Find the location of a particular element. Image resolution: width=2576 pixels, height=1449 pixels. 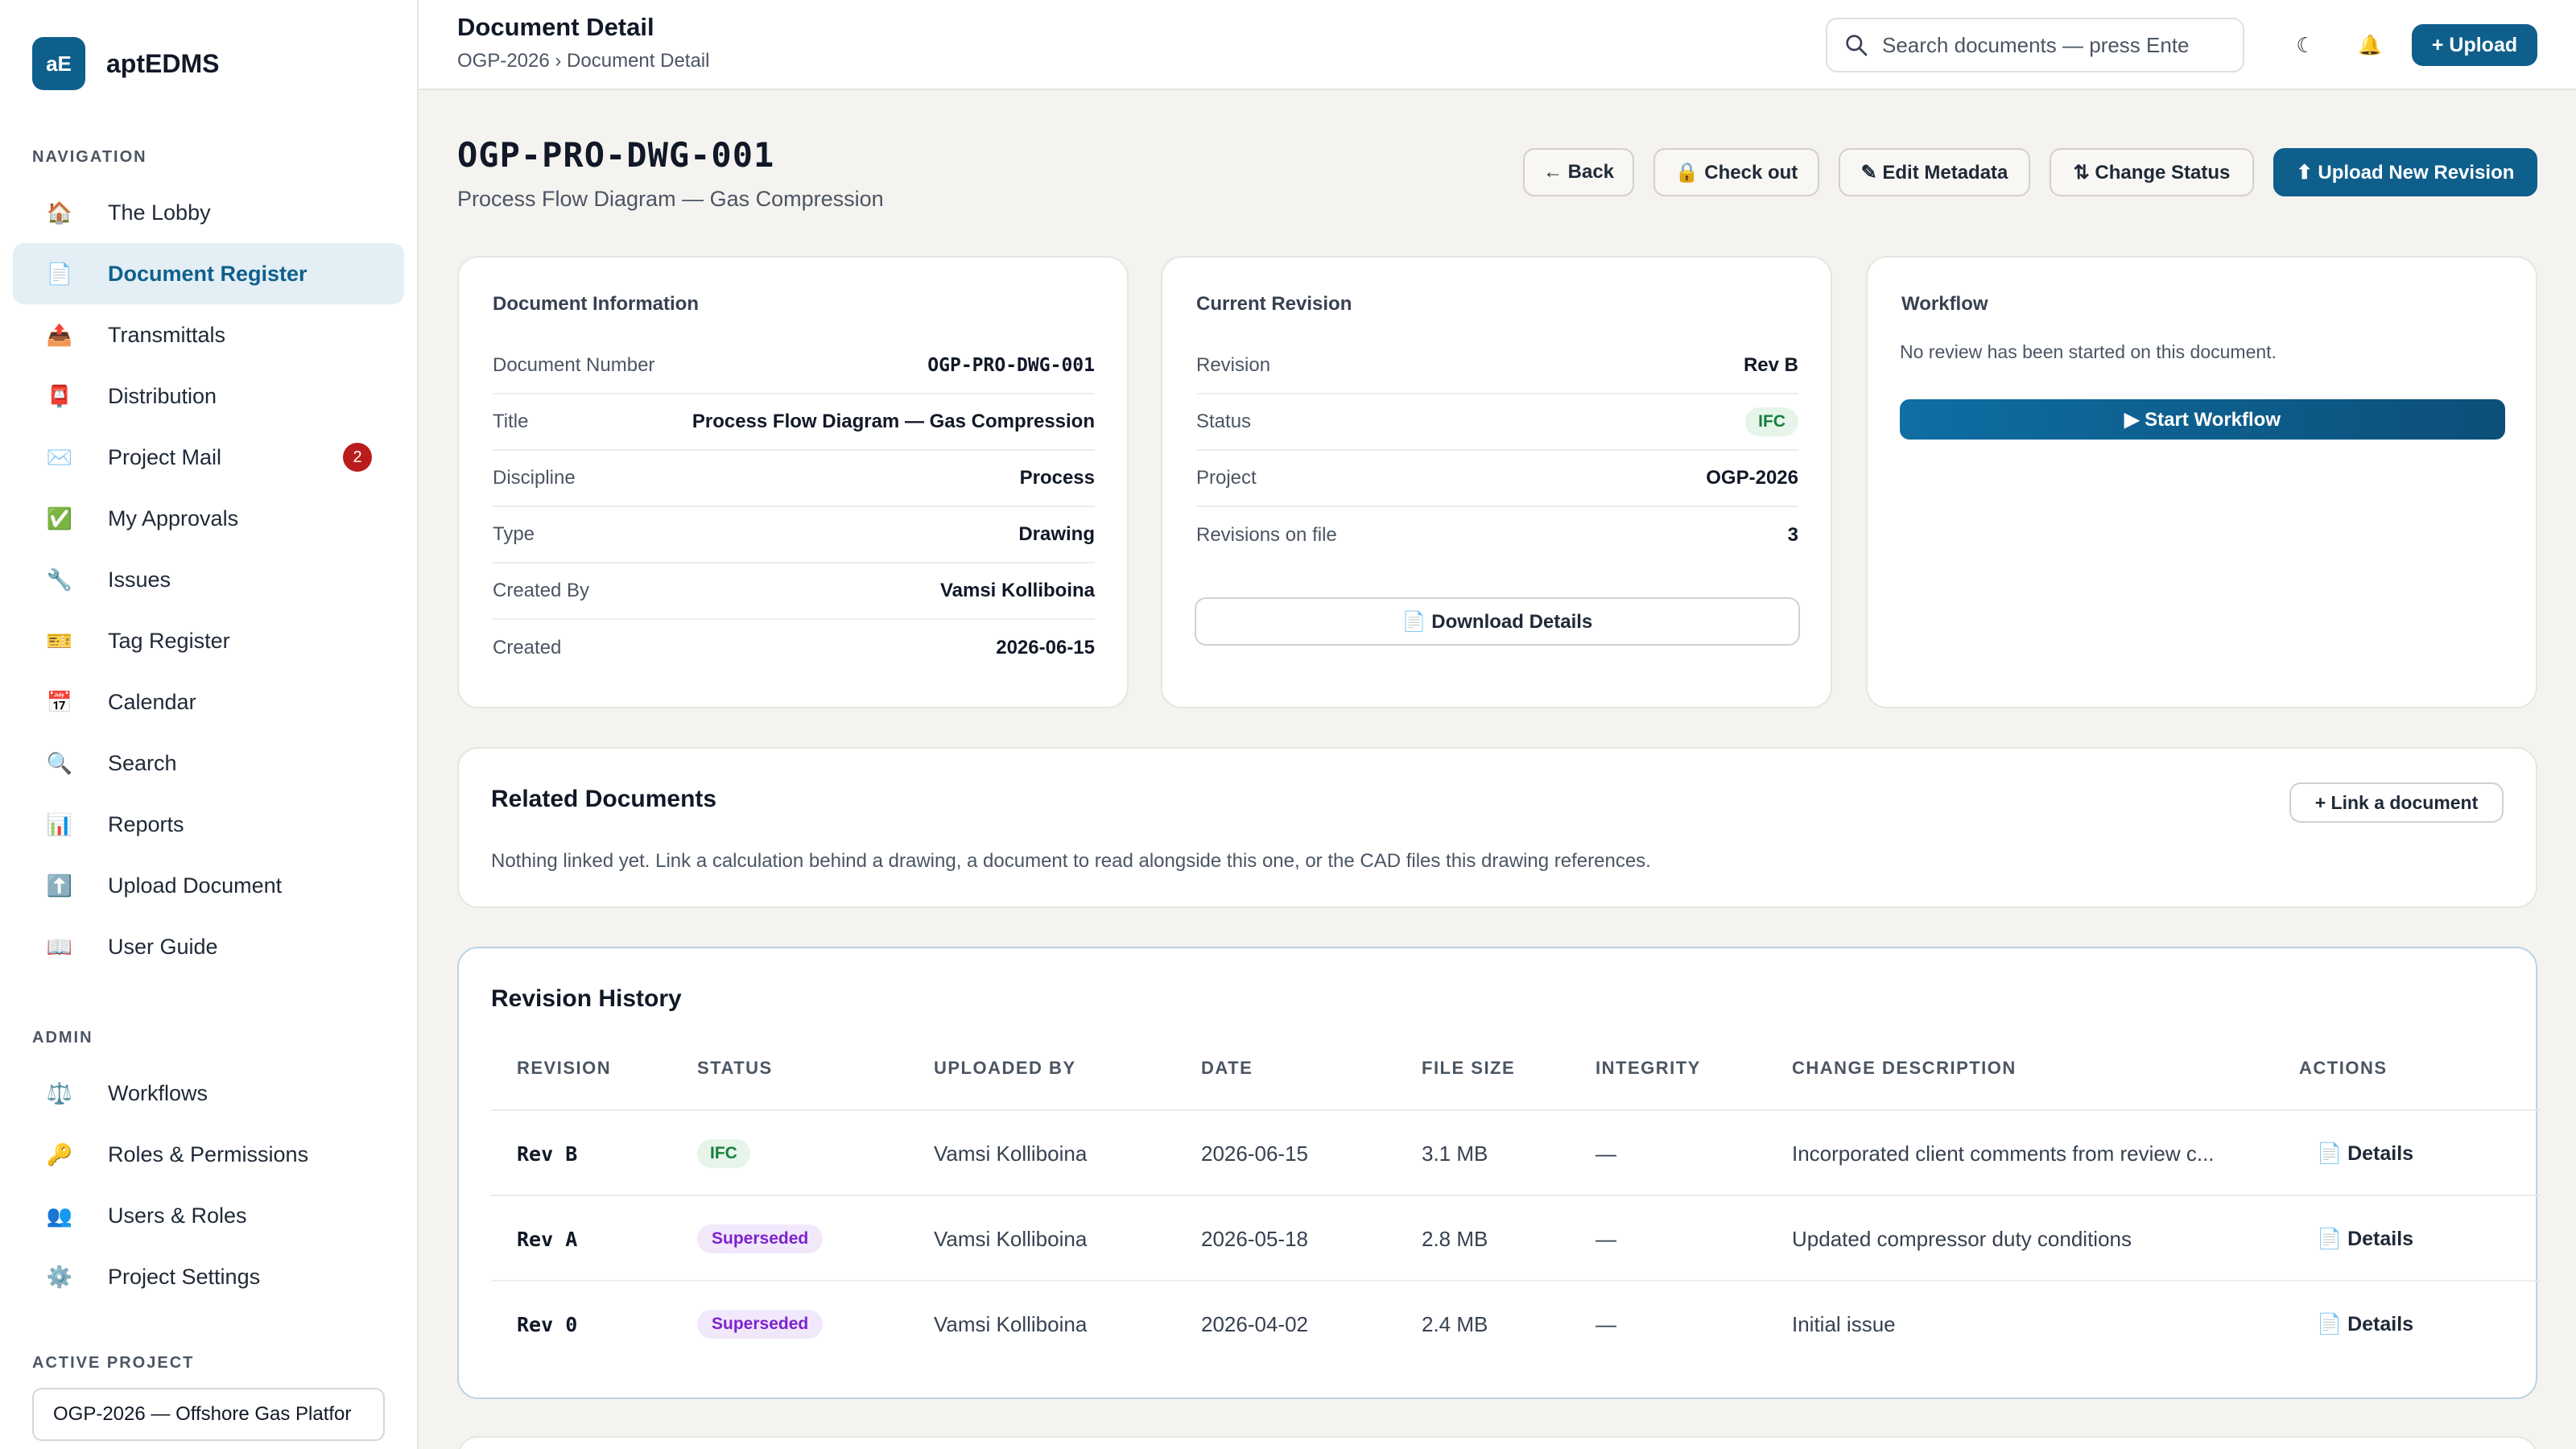

envelope-icon: ✉️ is located at coordinates (59, 456).